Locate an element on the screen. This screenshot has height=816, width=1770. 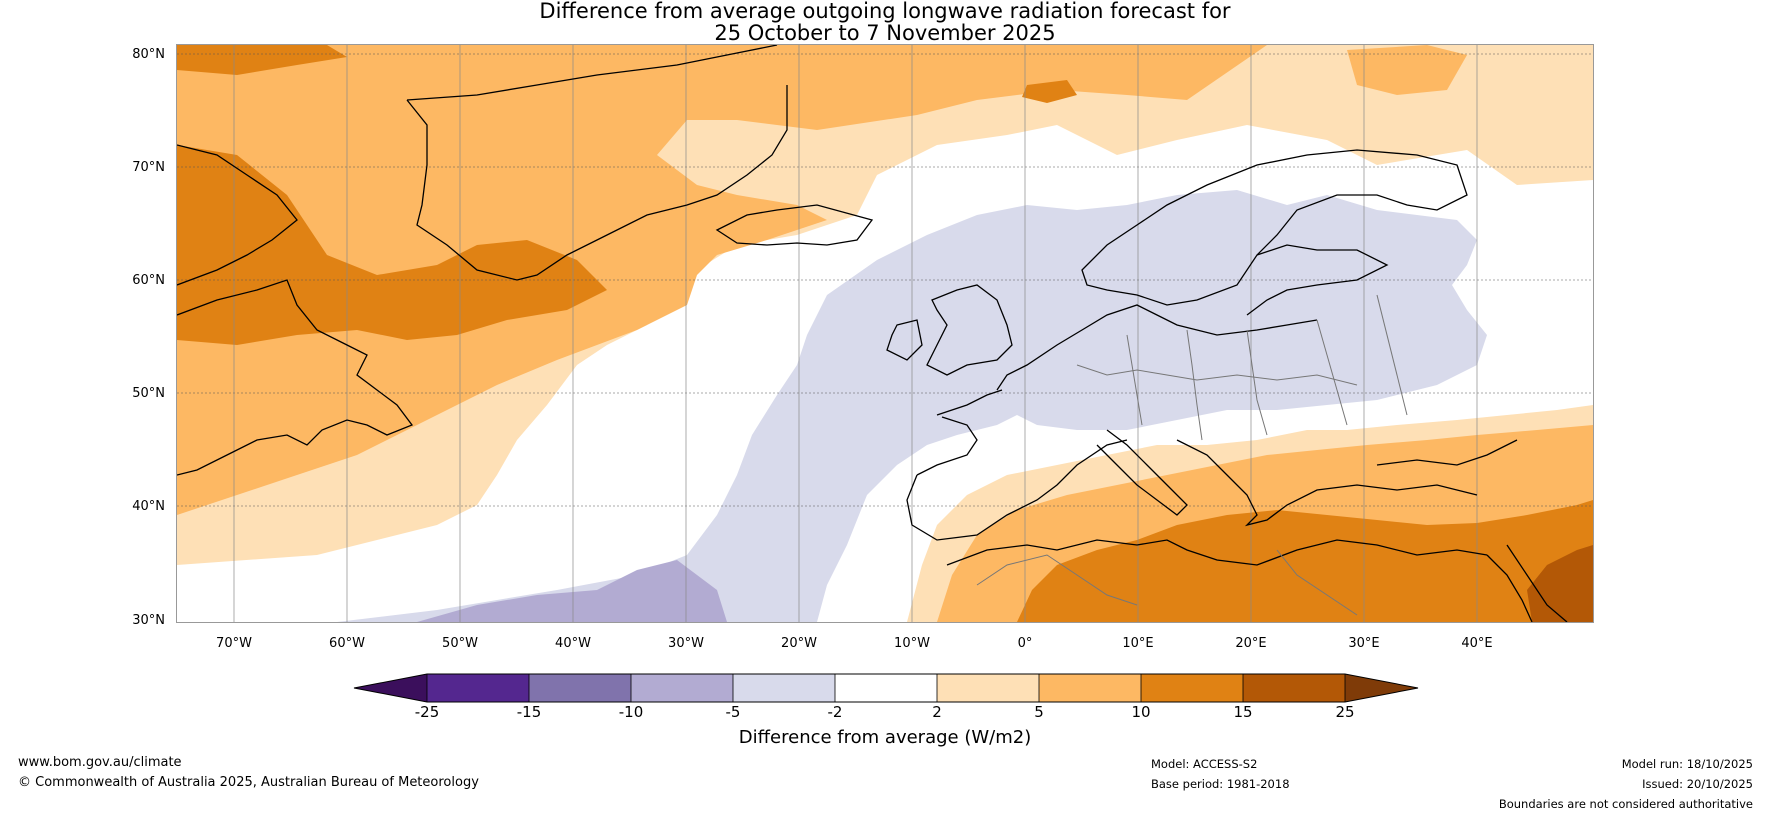
lat-label-40n: 40°N is located at coordinates (148, 506).